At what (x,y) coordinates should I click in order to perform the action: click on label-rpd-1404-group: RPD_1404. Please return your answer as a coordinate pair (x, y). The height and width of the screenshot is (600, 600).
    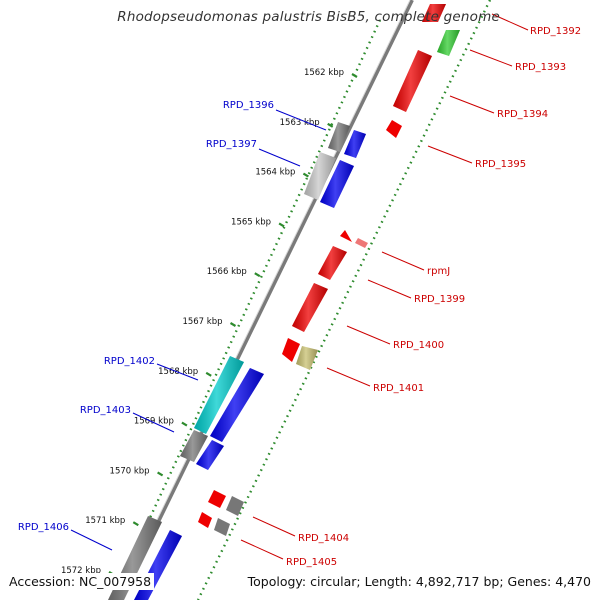
    Looking at the image, I should click on (300, 530).